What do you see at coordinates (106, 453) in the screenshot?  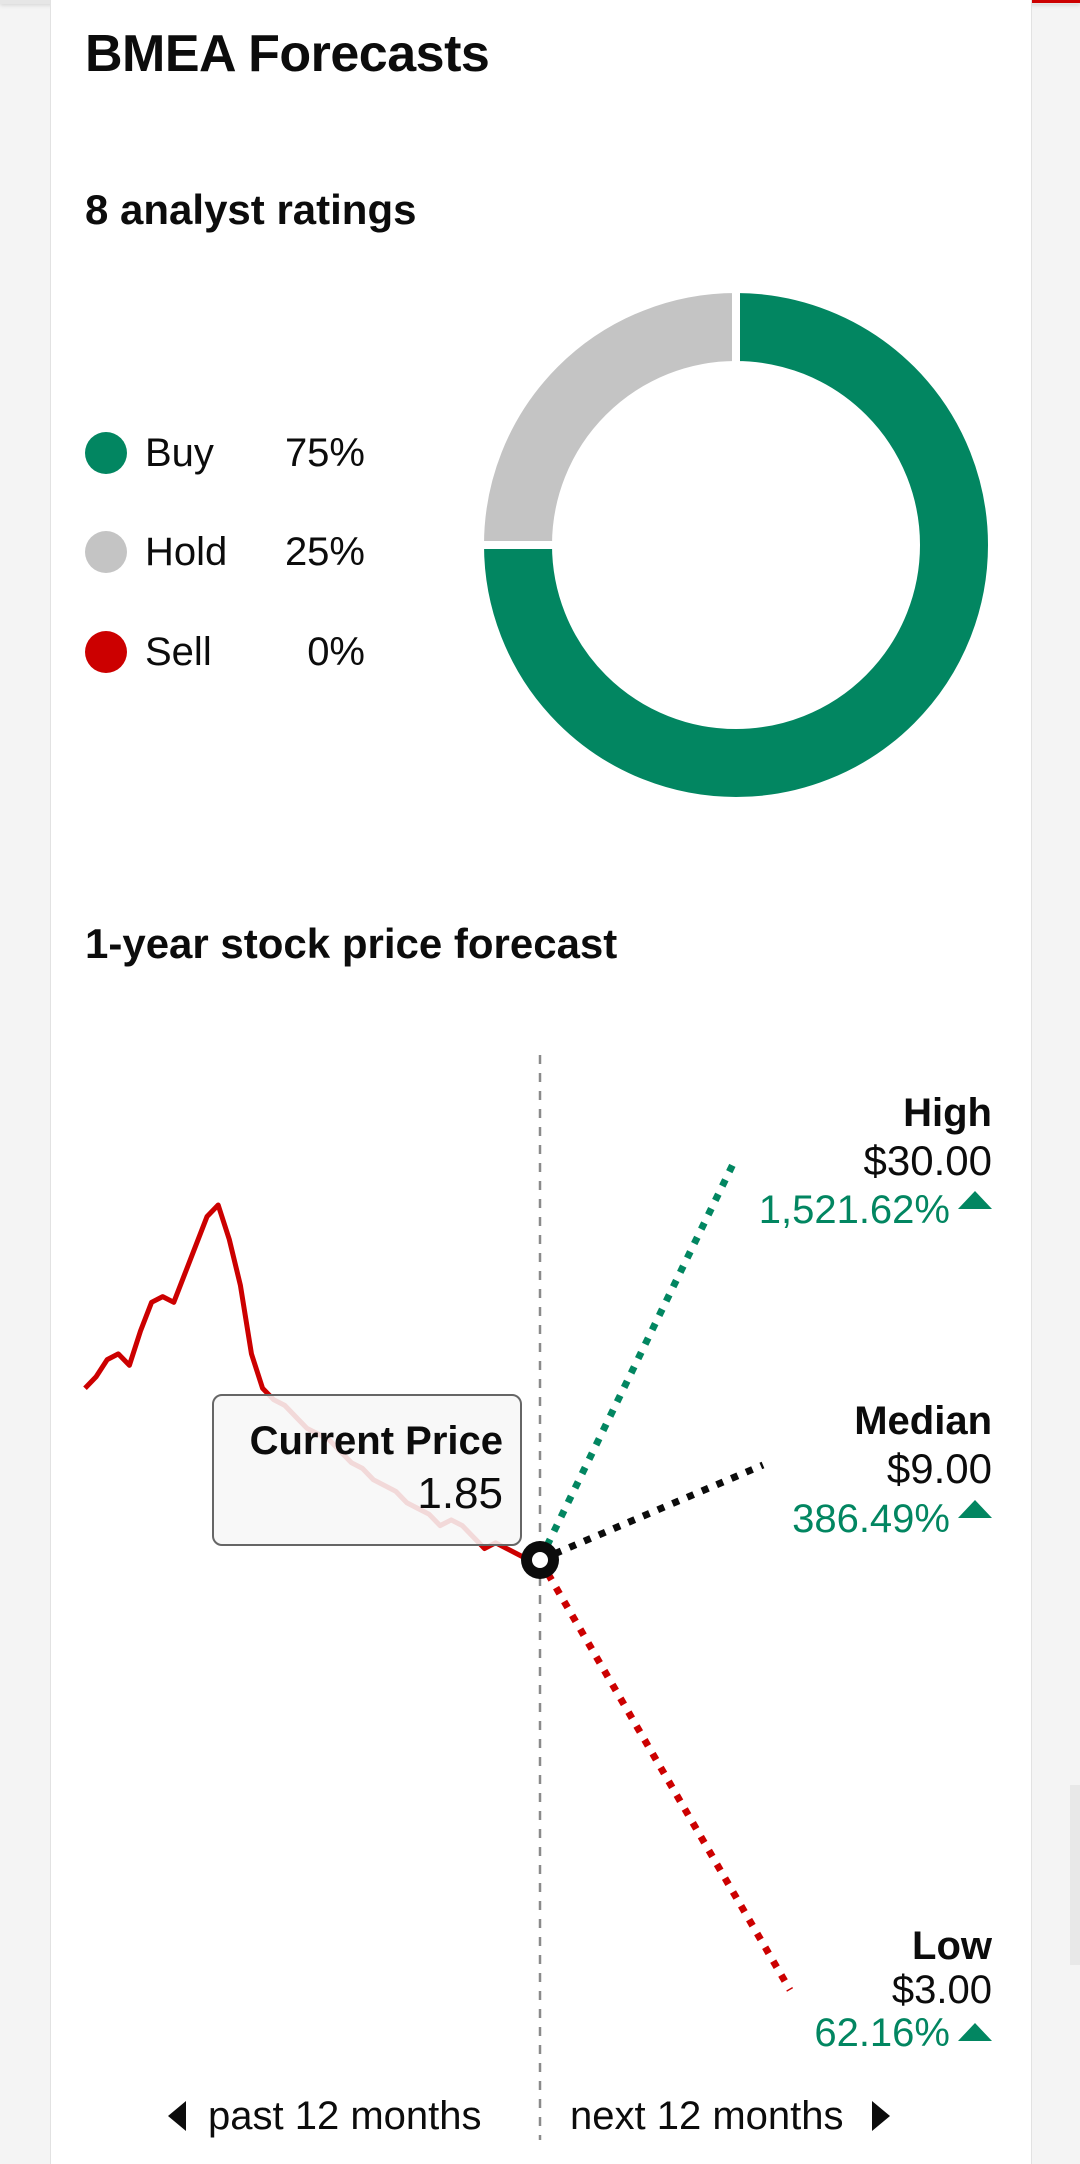 I see `buy-dot-icon` at bounding box center [106, 453].